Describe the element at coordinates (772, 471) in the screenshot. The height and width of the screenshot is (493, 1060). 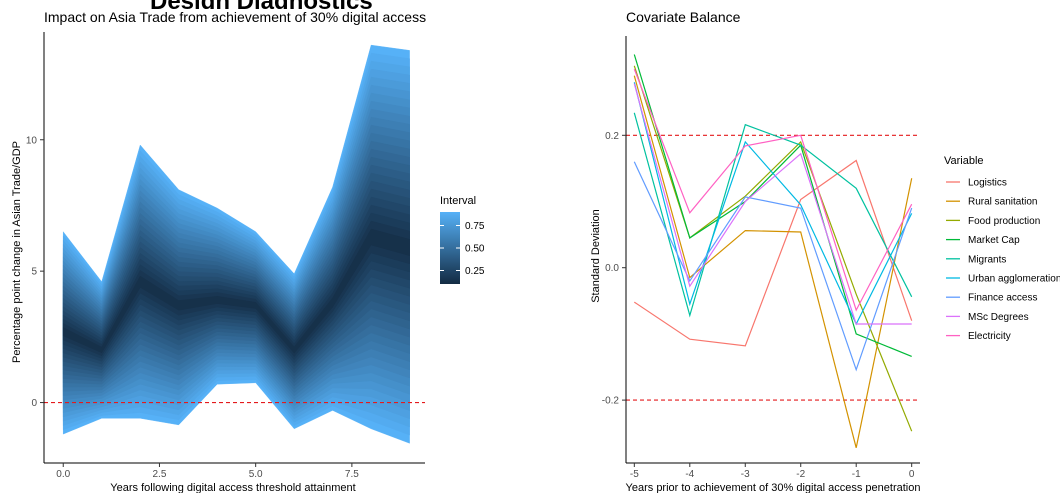
I see `covariate-x-ticks: -5 -4 -3 -2 -1 0` at that location.